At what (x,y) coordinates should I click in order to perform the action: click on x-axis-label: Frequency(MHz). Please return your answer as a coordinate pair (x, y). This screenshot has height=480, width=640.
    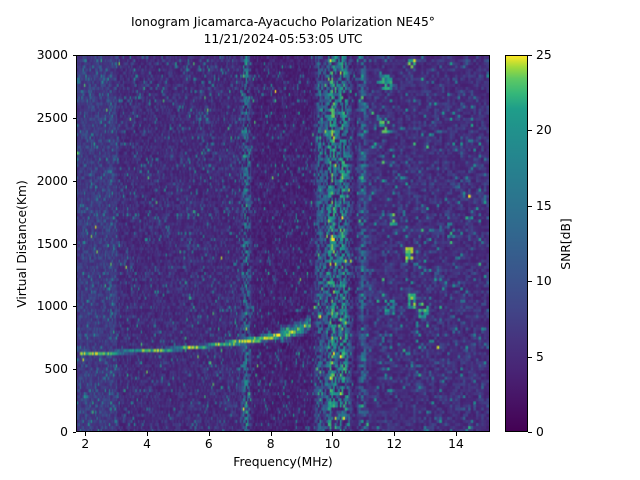
    Looking at the image, I should click on (283, 462).